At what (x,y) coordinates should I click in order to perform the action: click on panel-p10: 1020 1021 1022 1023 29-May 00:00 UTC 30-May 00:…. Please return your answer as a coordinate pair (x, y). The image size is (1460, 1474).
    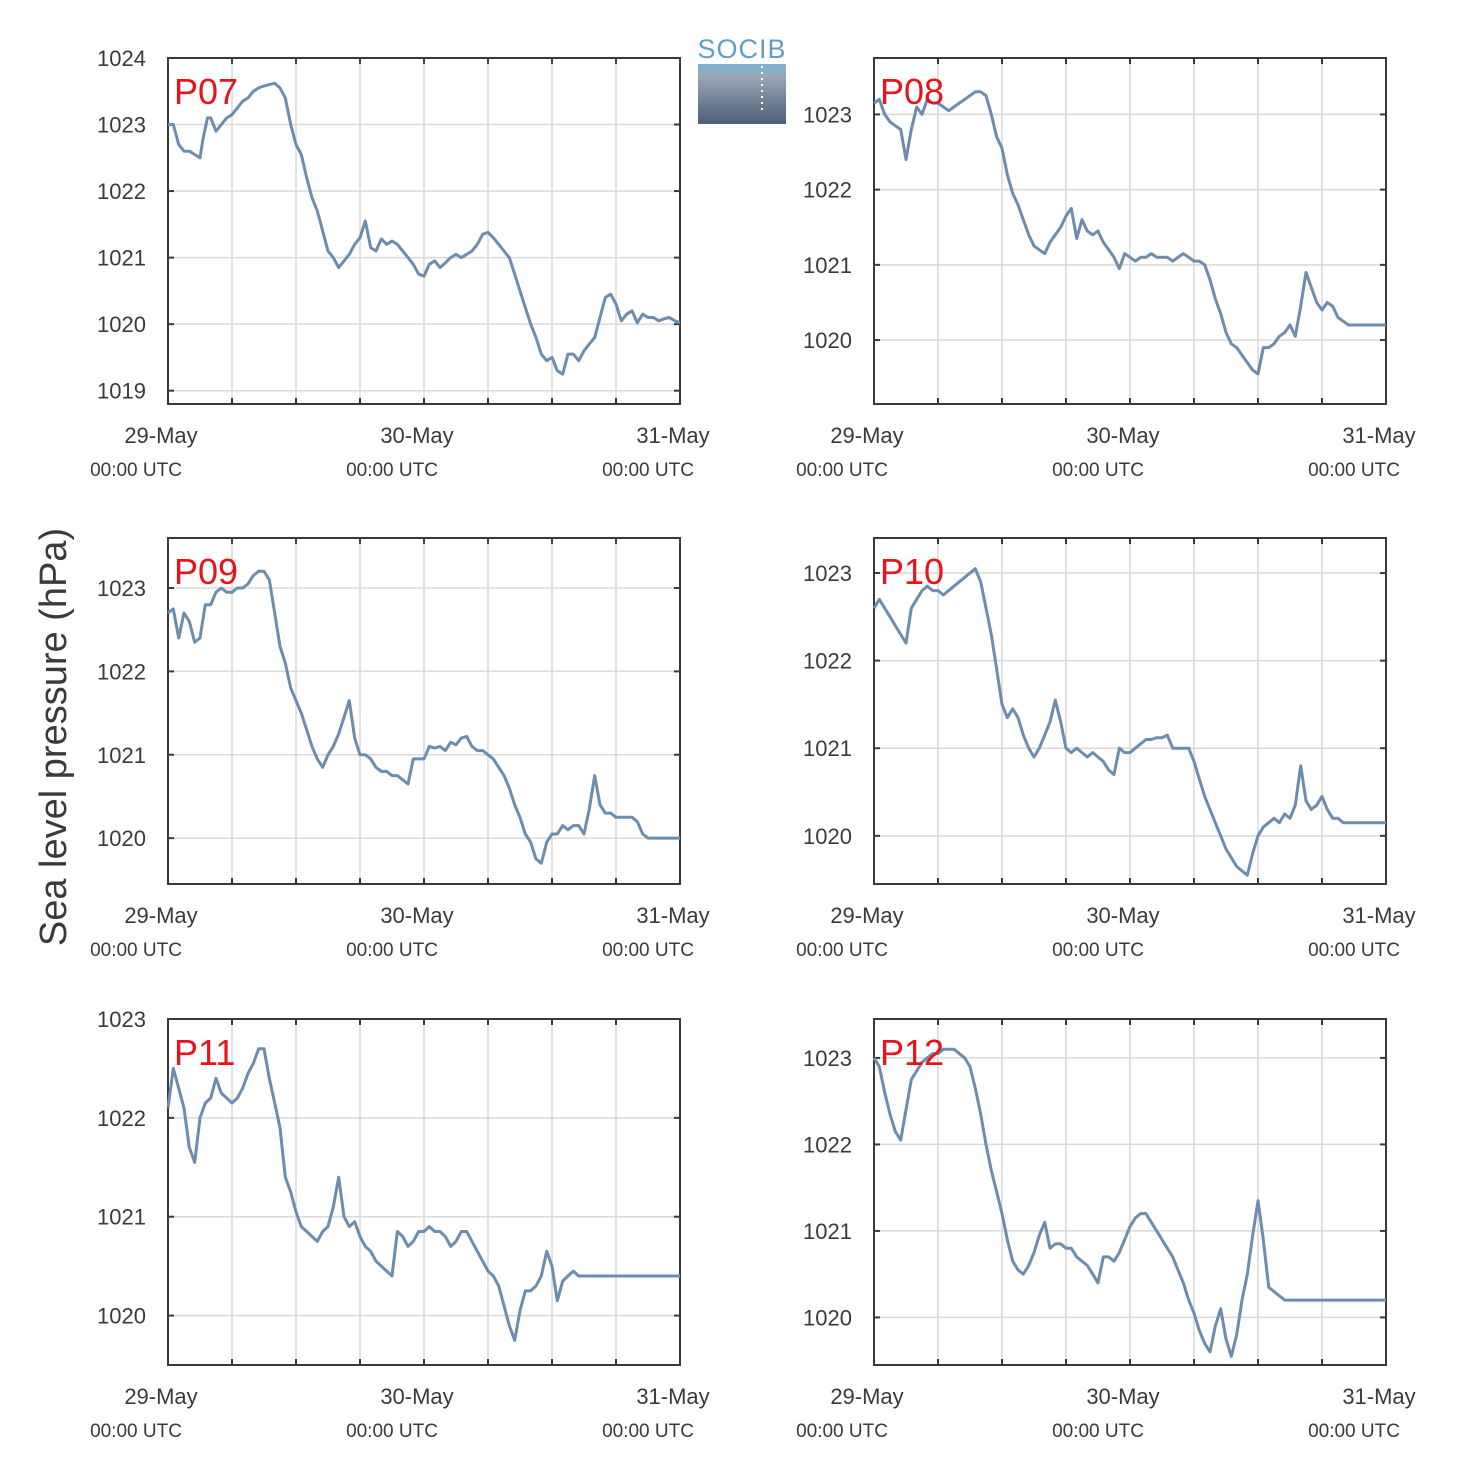
    Looking at the image, I should click on (1106, 749).